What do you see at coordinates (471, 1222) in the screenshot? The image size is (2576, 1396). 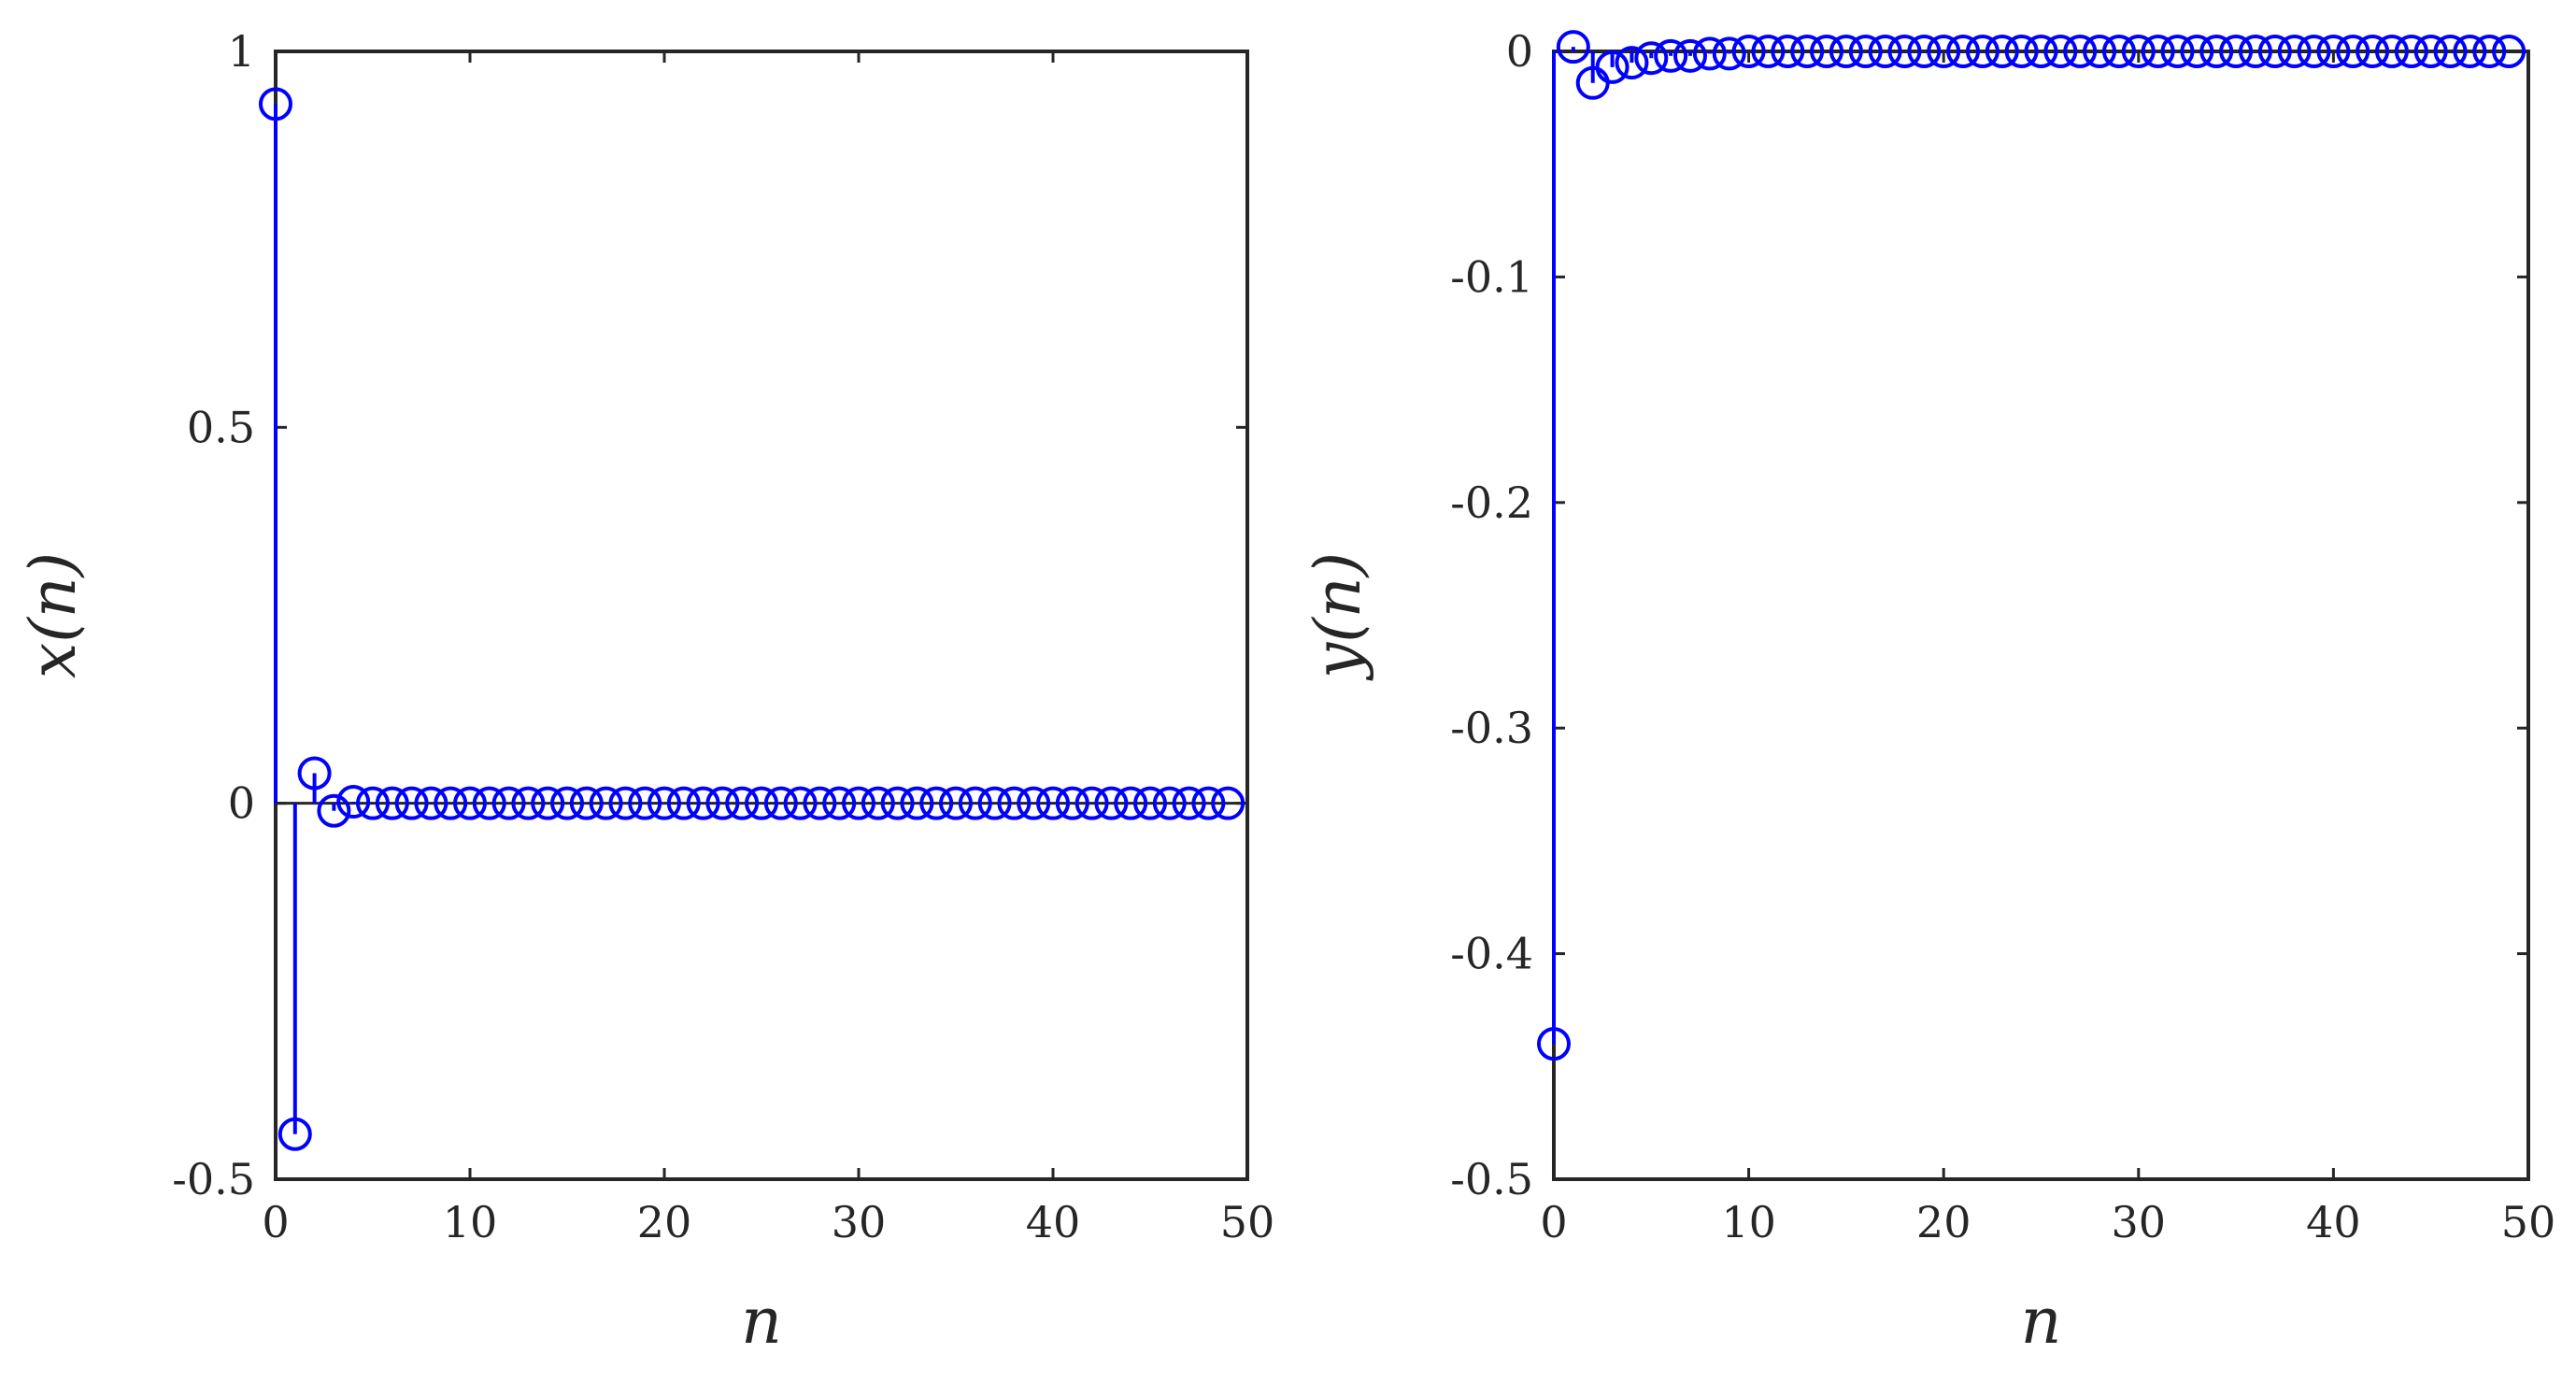 I see `x-tick-label: 10` at bounding box center [471, 1222].